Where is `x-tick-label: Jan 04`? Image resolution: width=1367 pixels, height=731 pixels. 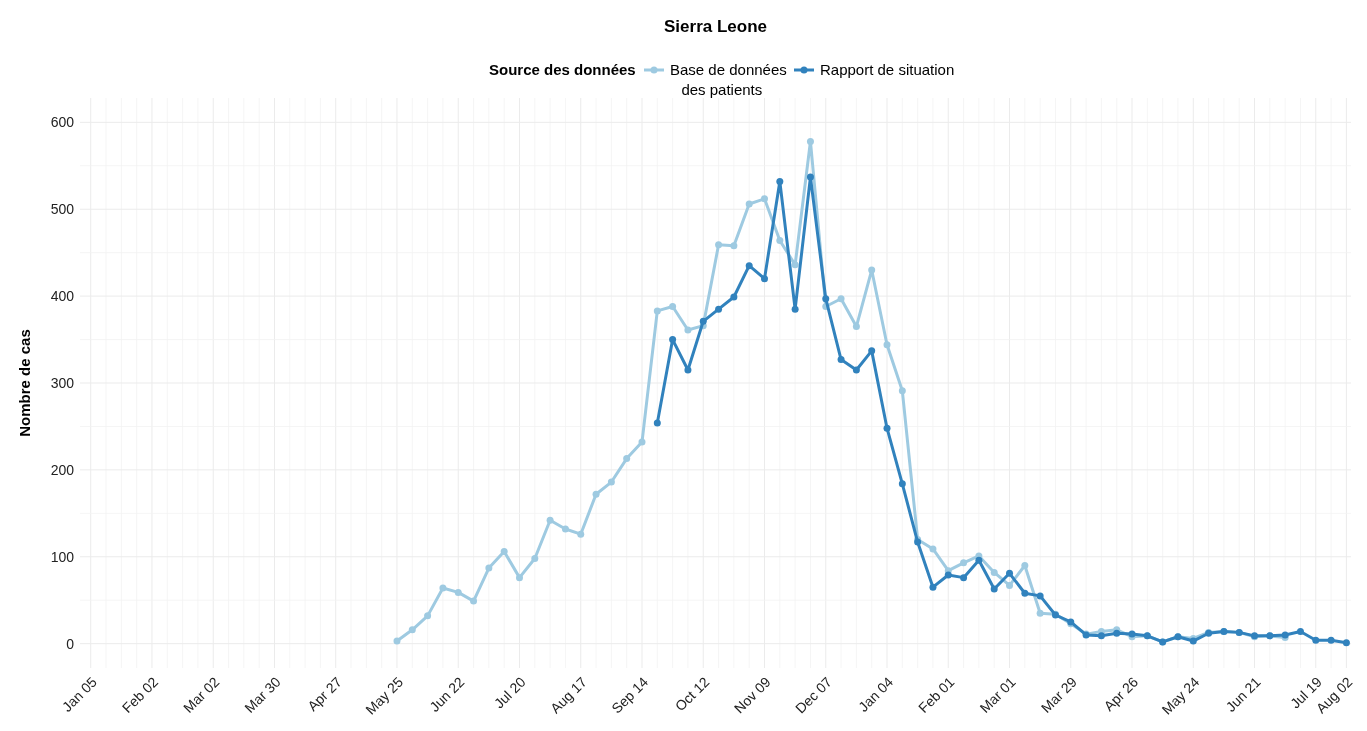
x-tick-label: Jan 04 is located at coordinates (876, 694).